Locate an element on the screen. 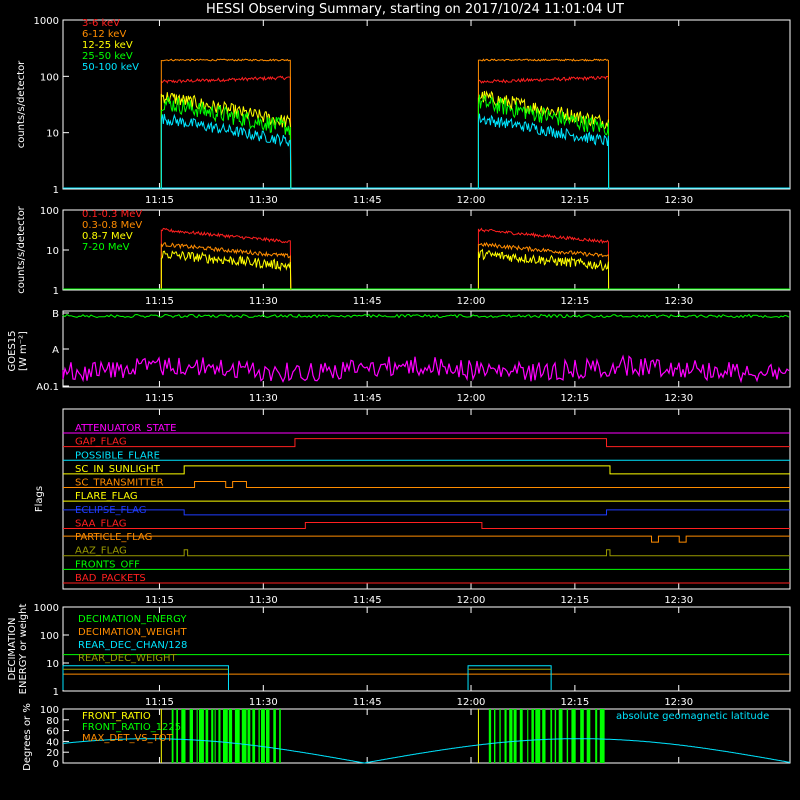 This screenshot has width=800, height=800. panel-decimation-x-tick-label: 11:45 is located at coordinates (367, 702).